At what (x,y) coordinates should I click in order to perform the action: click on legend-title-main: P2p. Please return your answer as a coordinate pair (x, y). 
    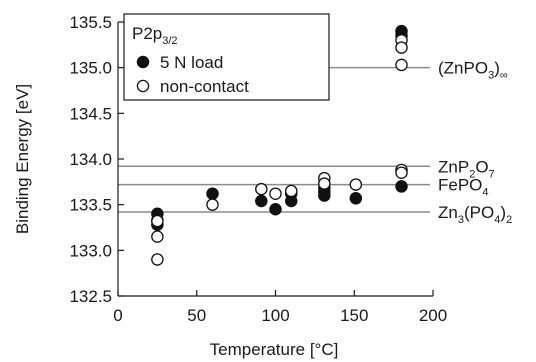
    Looking at the image, I should click on (147, 33).